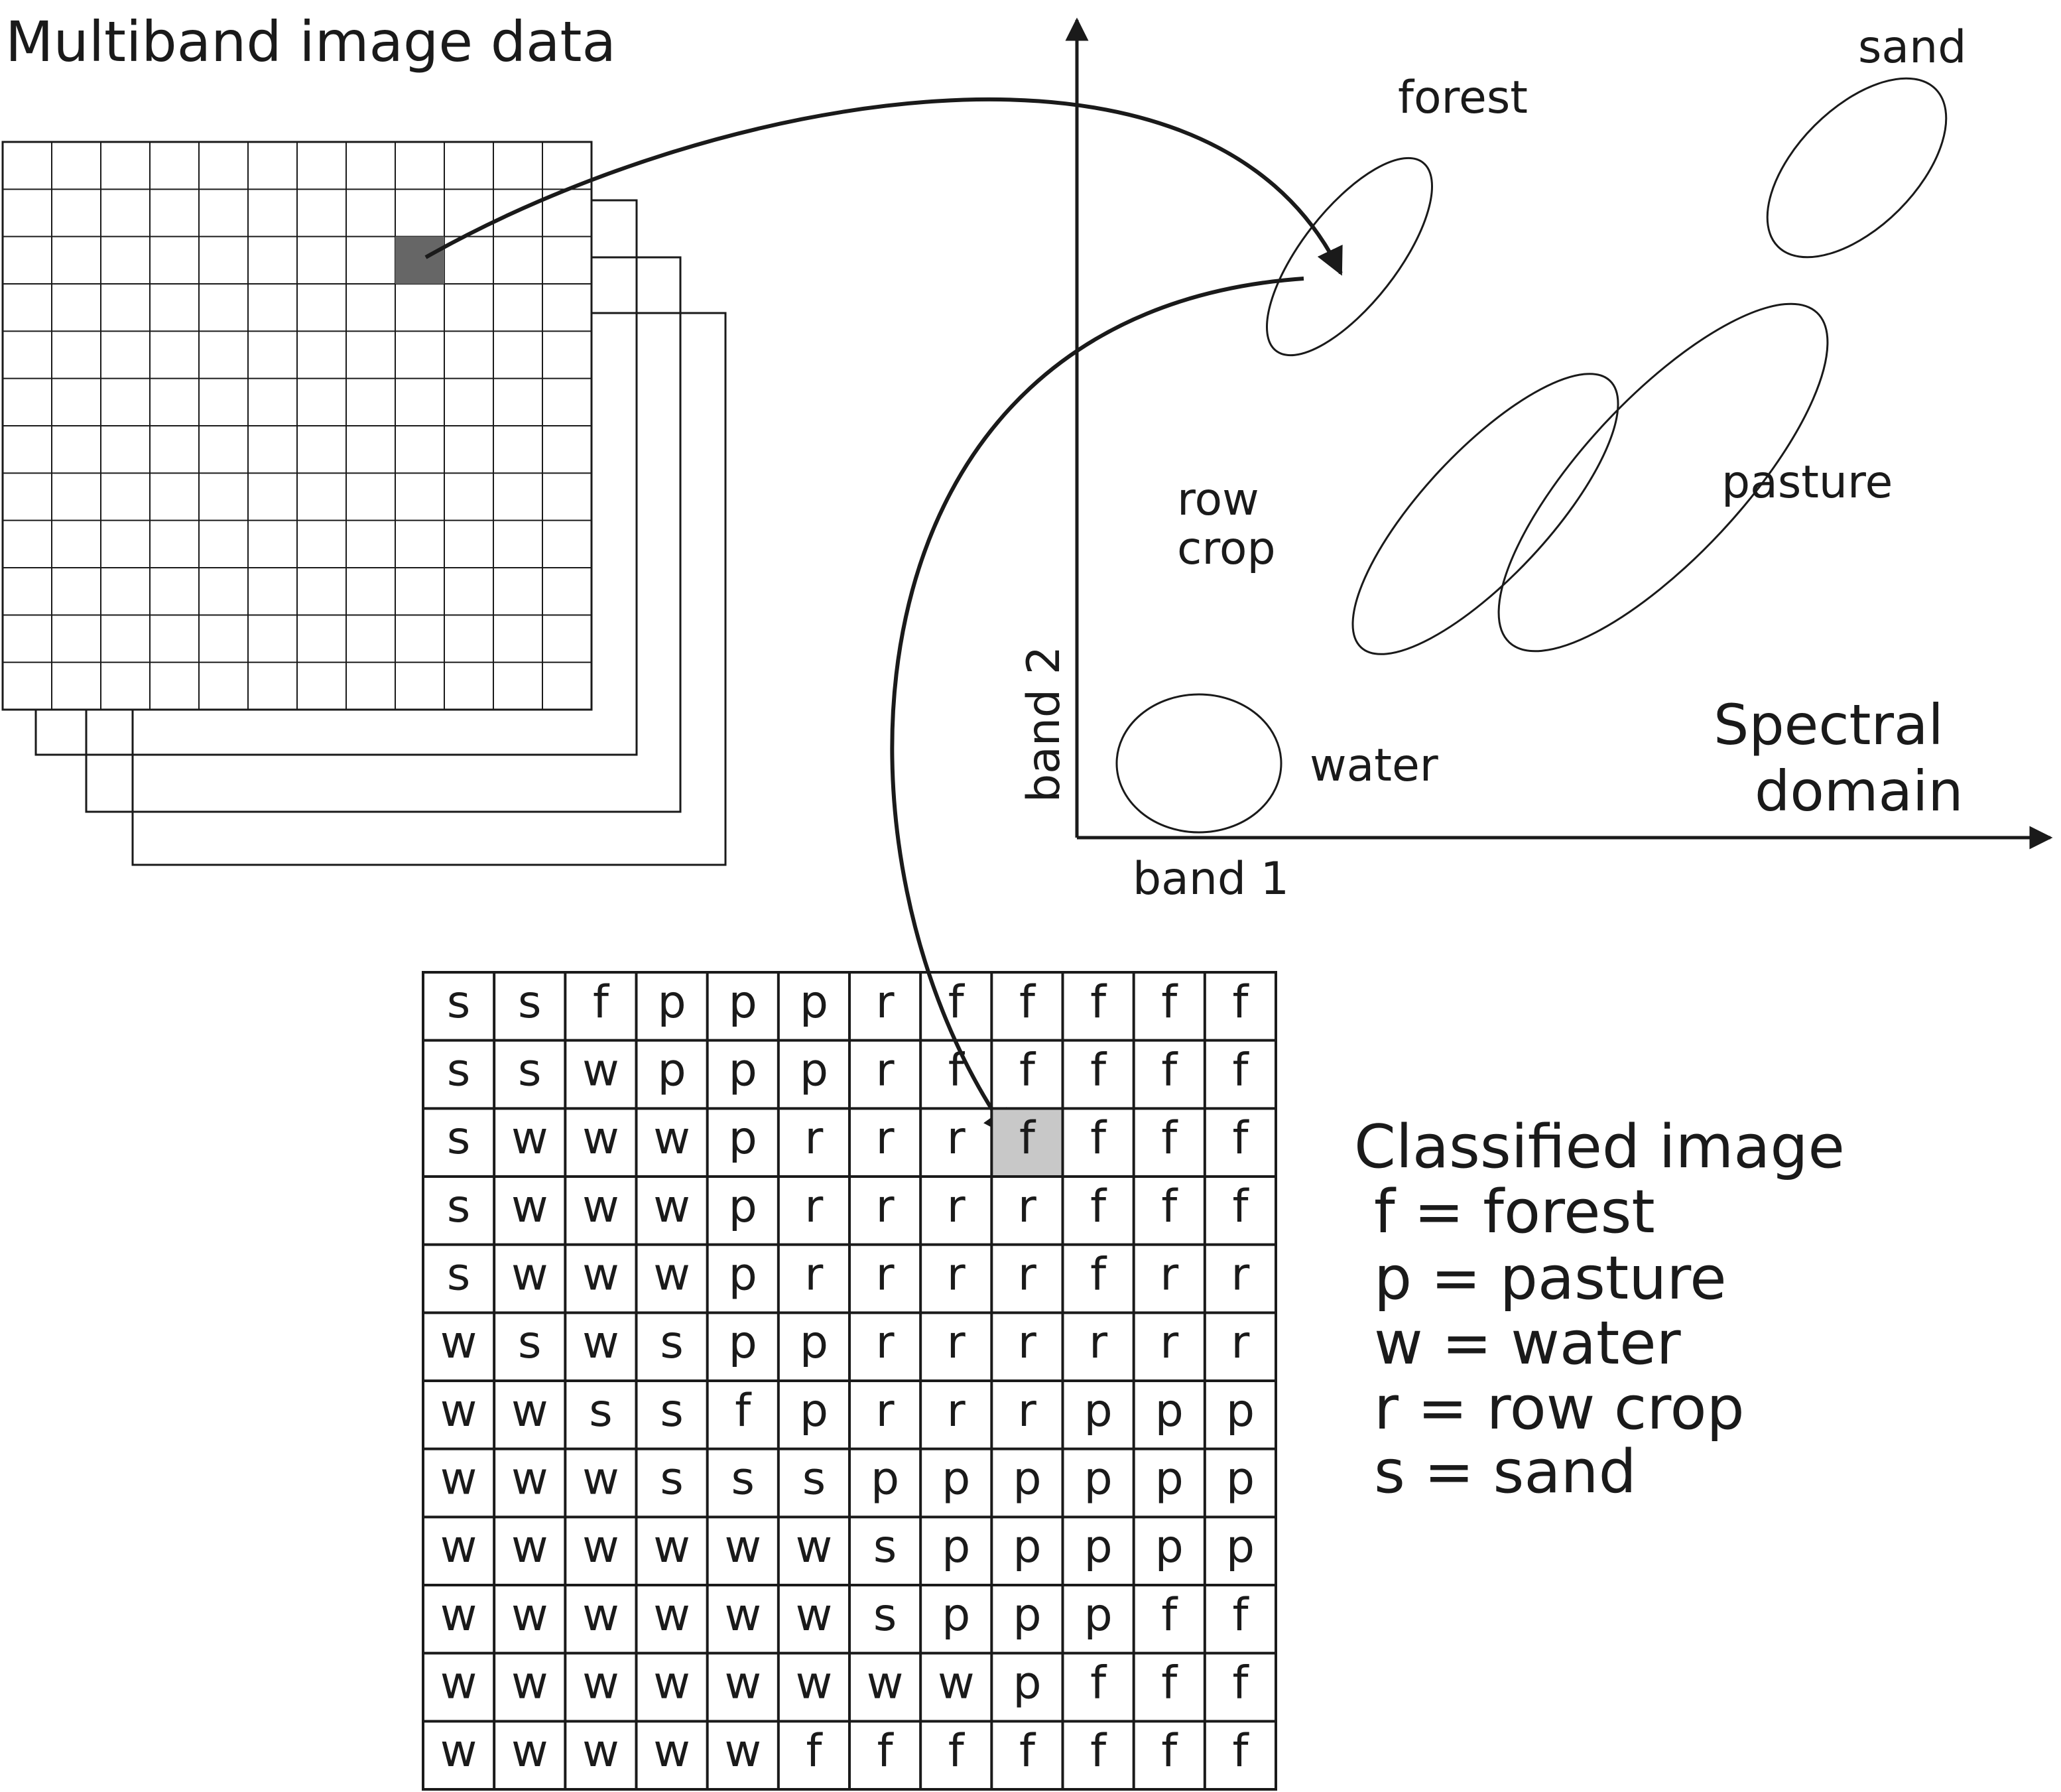  Describe the element at coordinates (1374, 765) in the screenshot. I see `water-label: water` at that location.